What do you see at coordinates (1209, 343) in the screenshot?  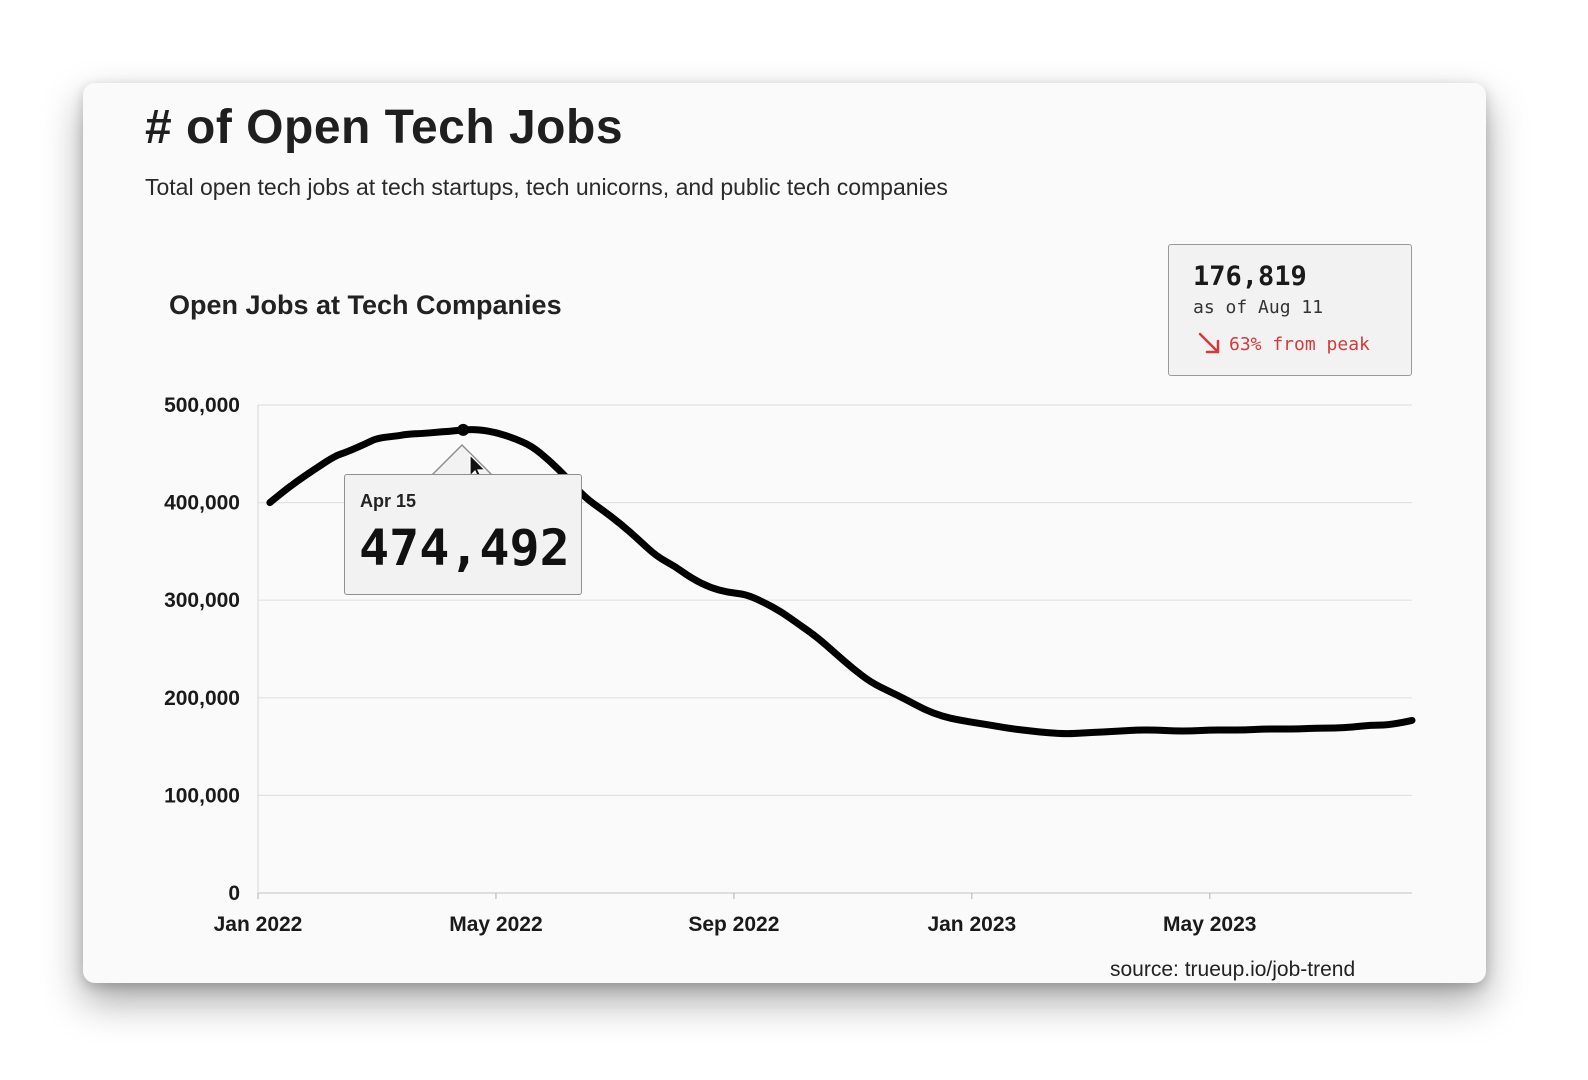 I see `arrow-down-right-icon` at bounding box center [1209, 343].